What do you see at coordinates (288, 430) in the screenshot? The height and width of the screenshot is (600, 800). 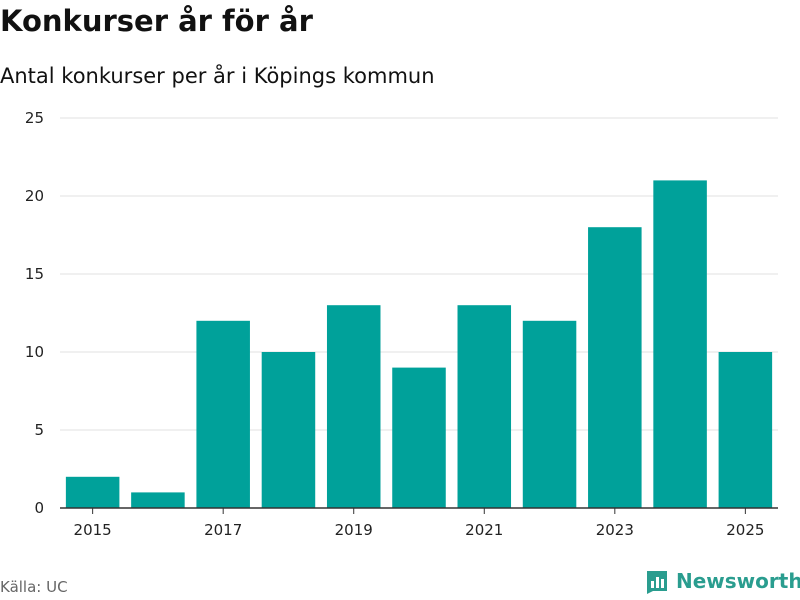 I see `bar-2018` at bounding box center [288, 430].